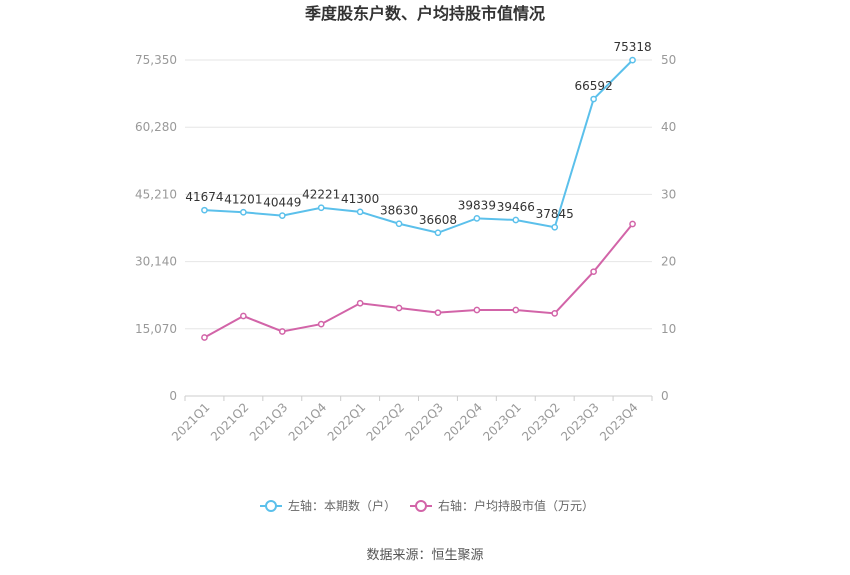  What do you see at coordinates (425, 422) in the screenshot?
I see `x-tick-label: 2022Q3` at bounding box center [425, 422].